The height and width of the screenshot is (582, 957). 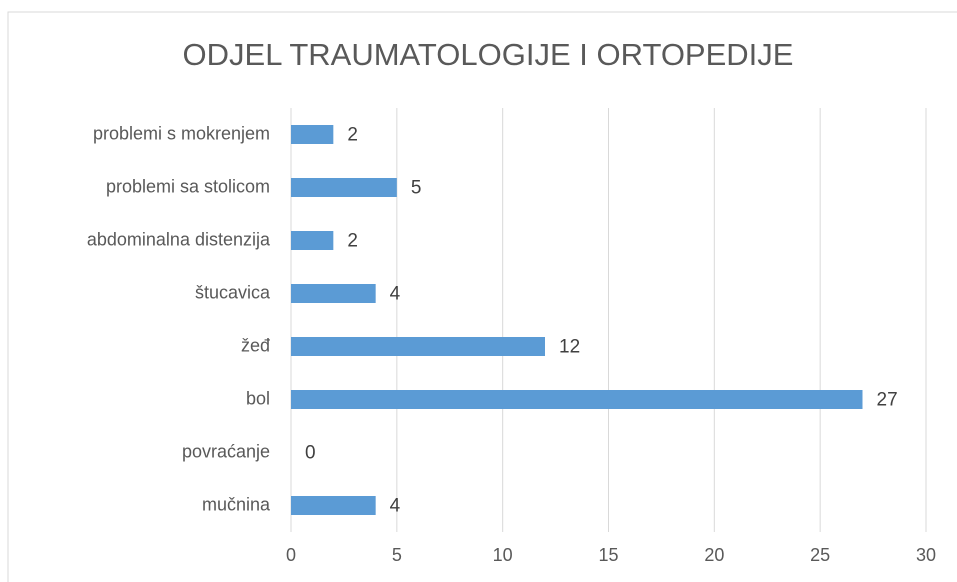 What do you see at coordinates (181, 133) in the screenshot?
I see `y-tick-label: problemi s mokrenjem` at bounding box center [181, 133].